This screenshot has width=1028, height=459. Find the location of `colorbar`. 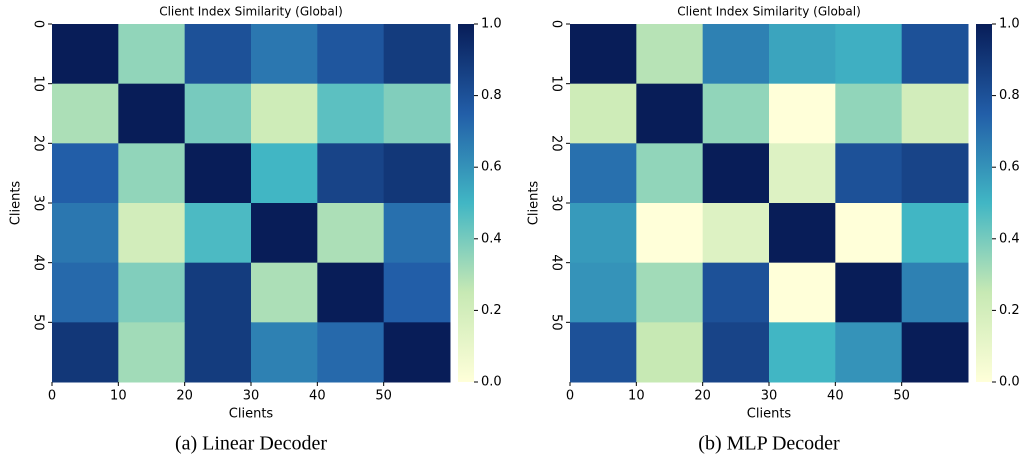

colorbar is located at coordinates (984, 203).